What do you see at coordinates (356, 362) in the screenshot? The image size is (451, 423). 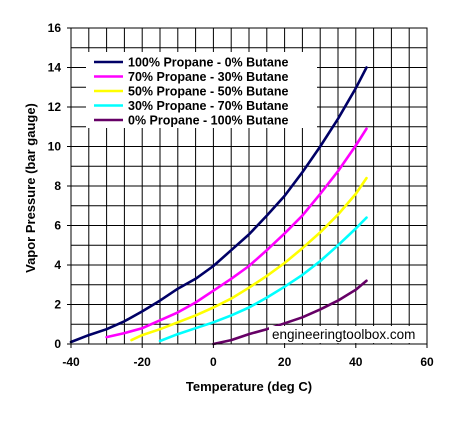 I see `x-tick-label: 40` at bounding box center [356, 362].